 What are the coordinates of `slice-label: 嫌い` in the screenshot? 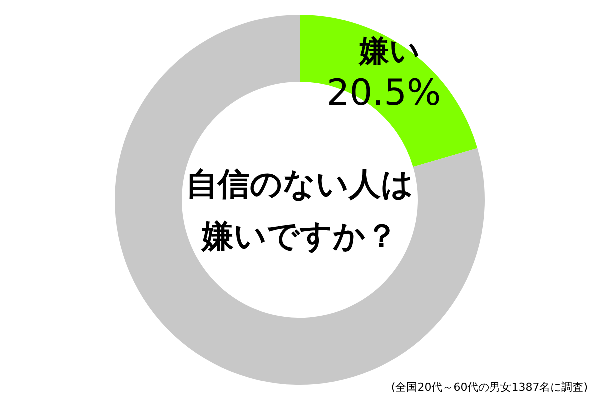 It's located at (389, 52).